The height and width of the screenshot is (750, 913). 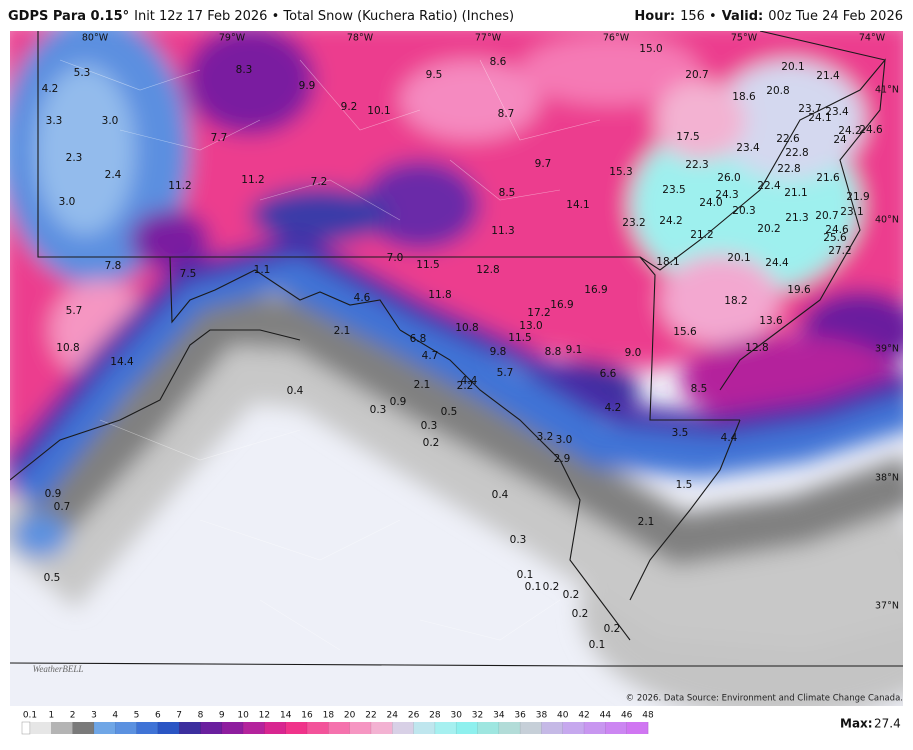 I want to click on snow-amount: 13.6, so click(x=771, y=321).